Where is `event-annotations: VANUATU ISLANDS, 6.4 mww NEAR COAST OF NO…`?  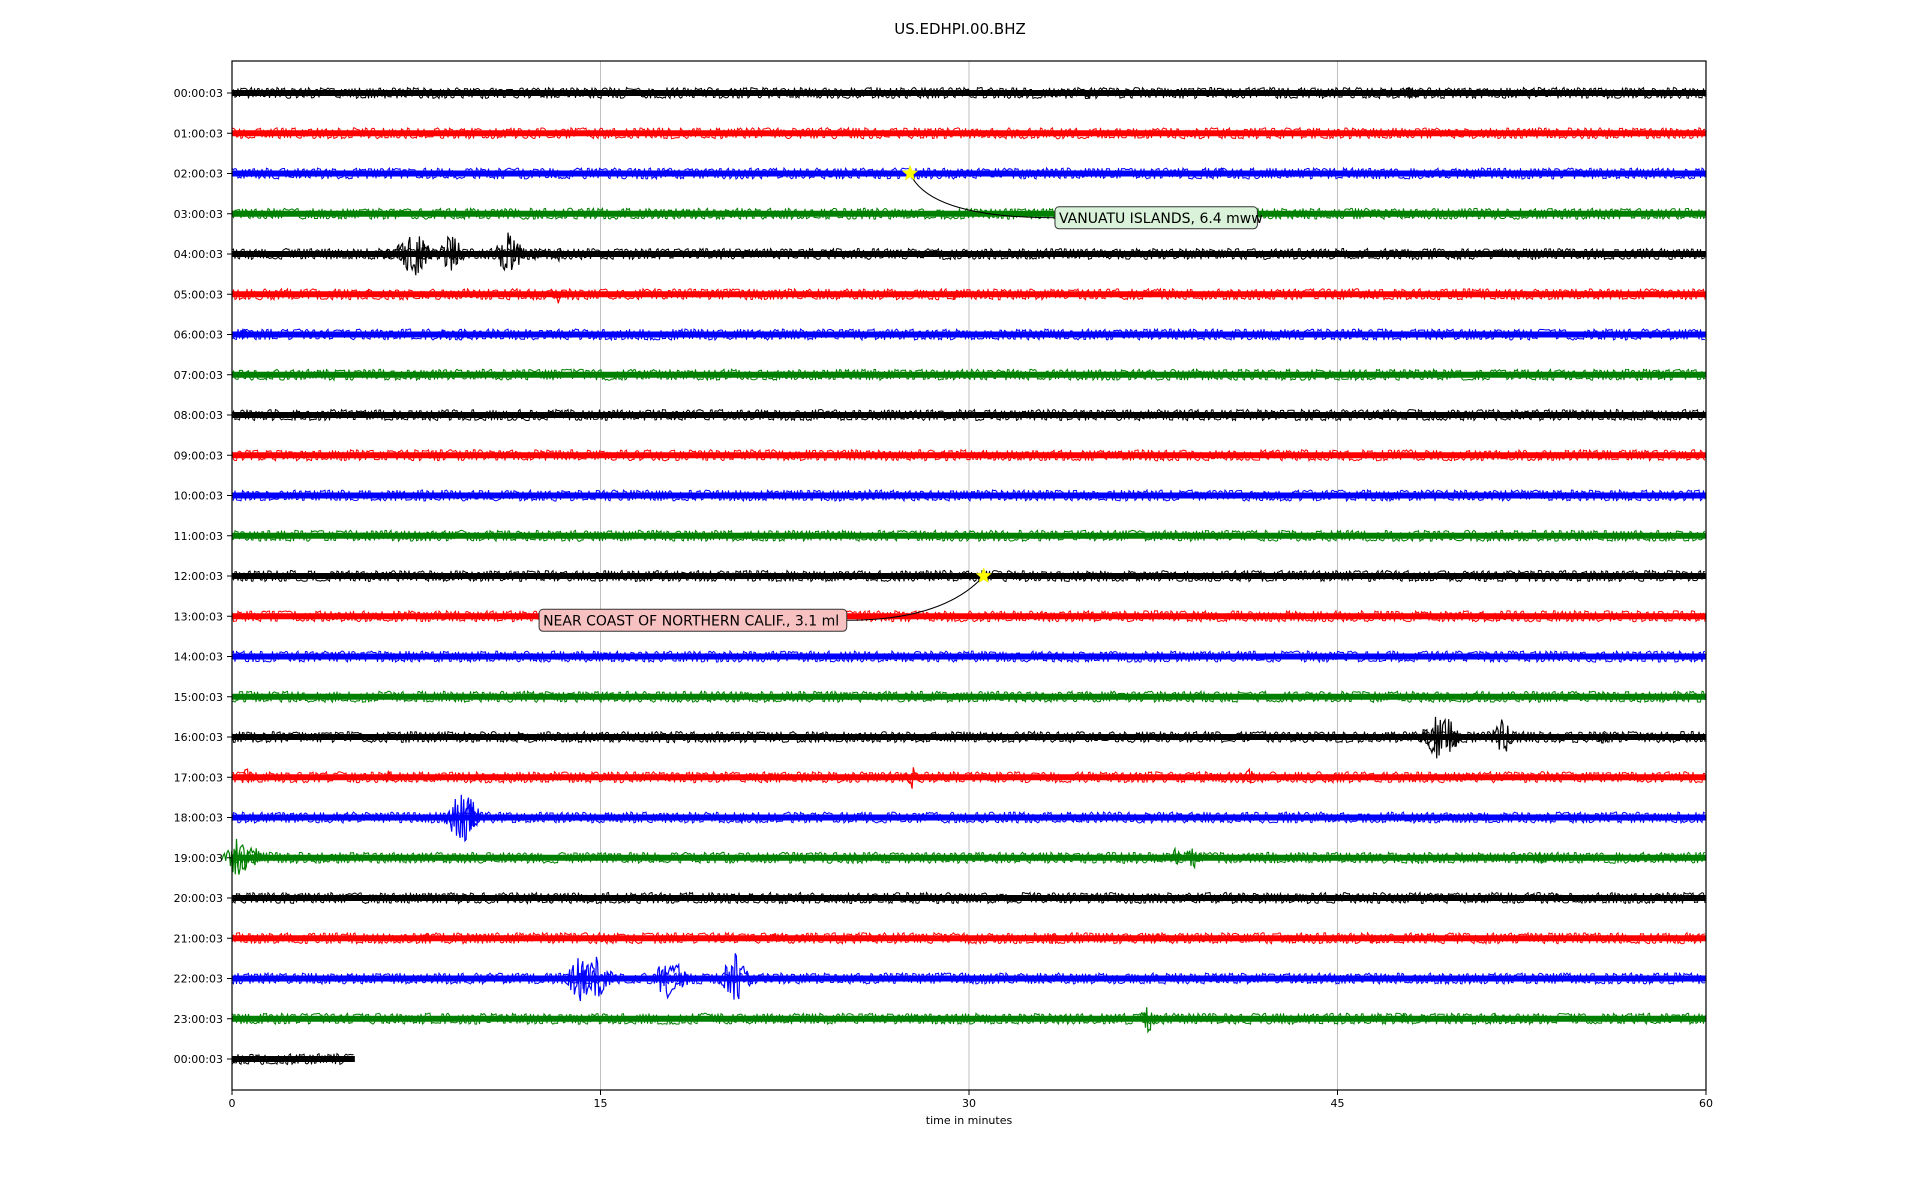
event-annotations: VANUATU ISLANDS, 6.4 mww NEAR COAST OF NO… is located at coordinates (900, 398).